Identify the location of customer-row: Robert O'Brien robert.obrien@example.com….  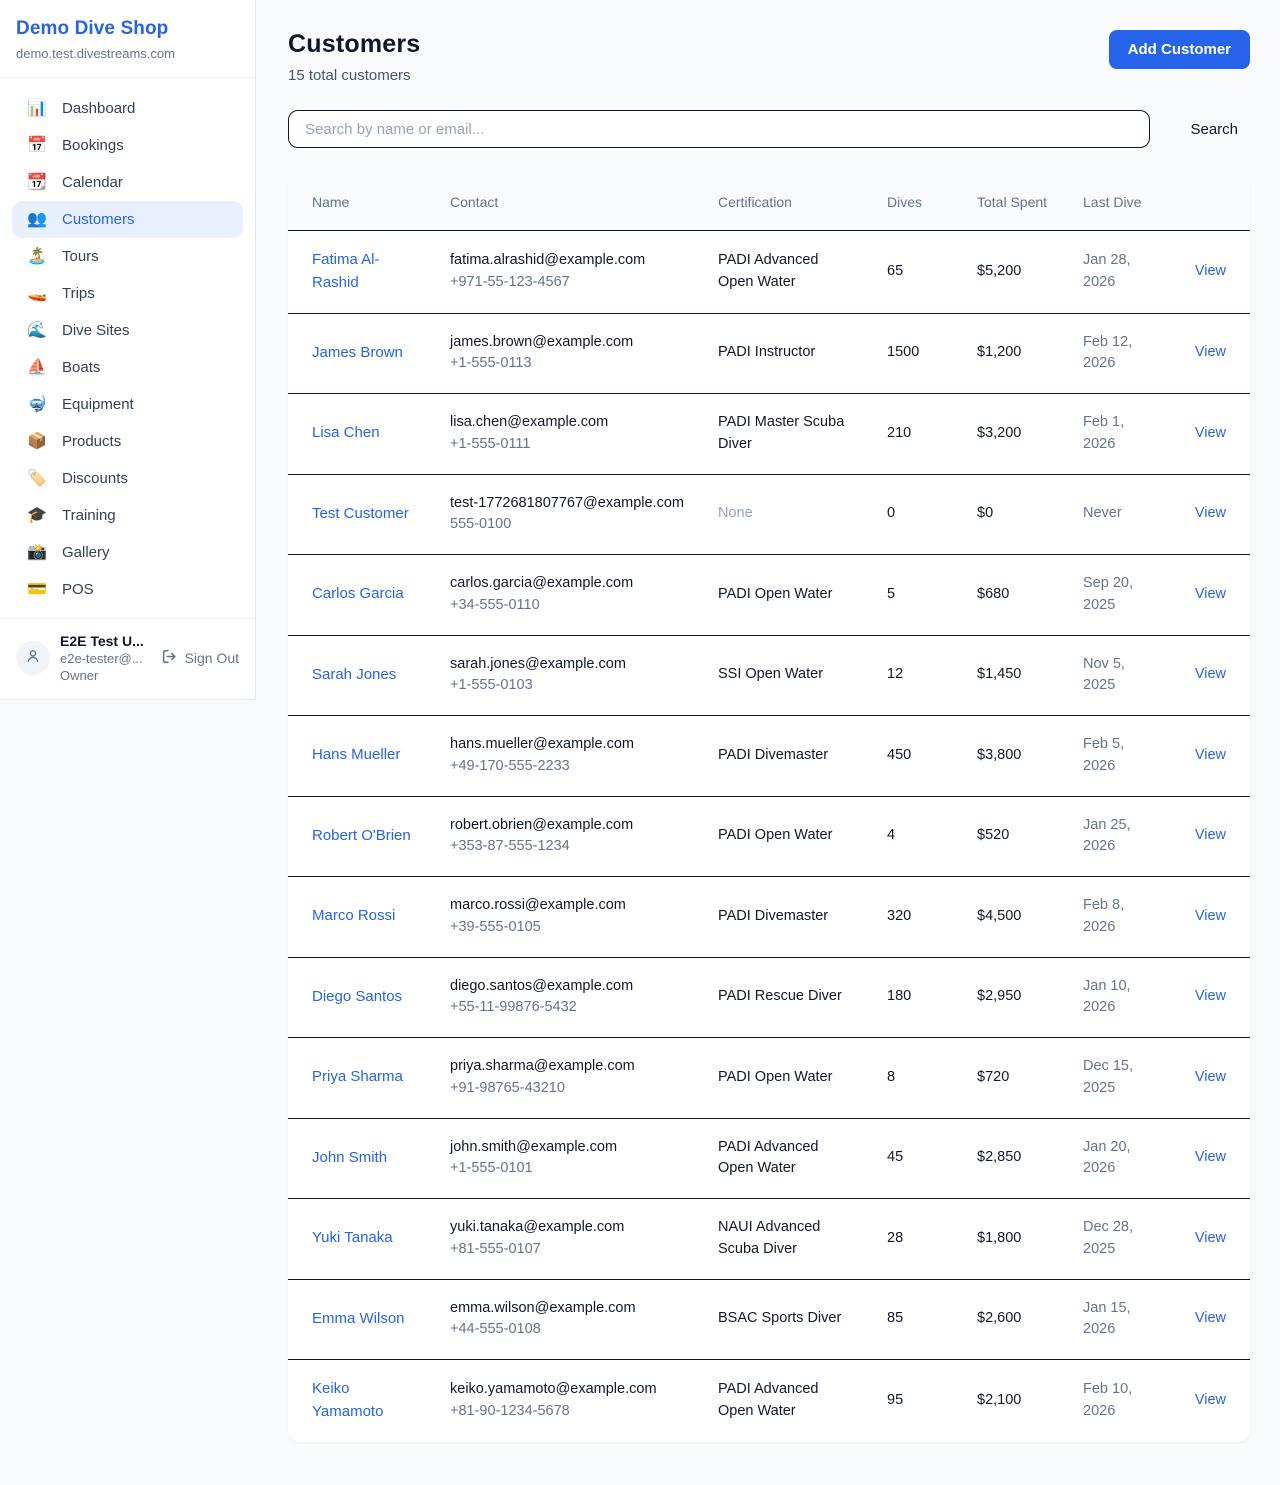
(769, 836).